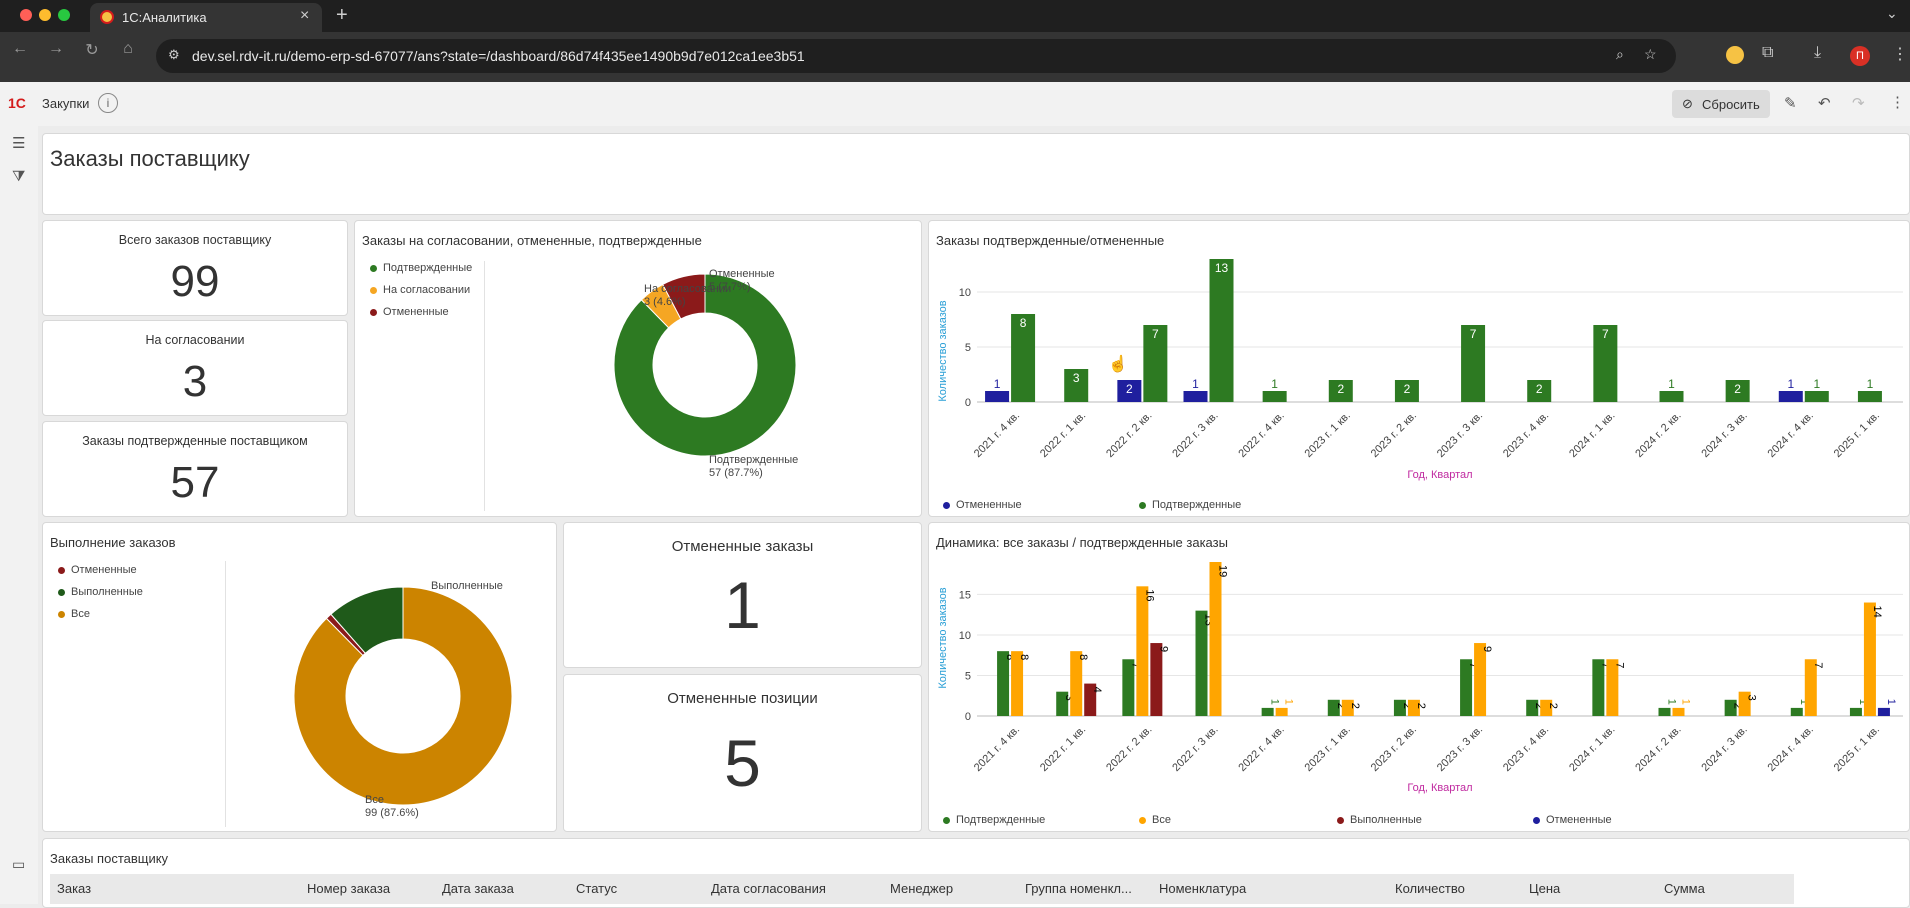 The width and height of the screenshot is (1910, 908). I want to click on zoom-icon: ⌕, so click(1620, 54).